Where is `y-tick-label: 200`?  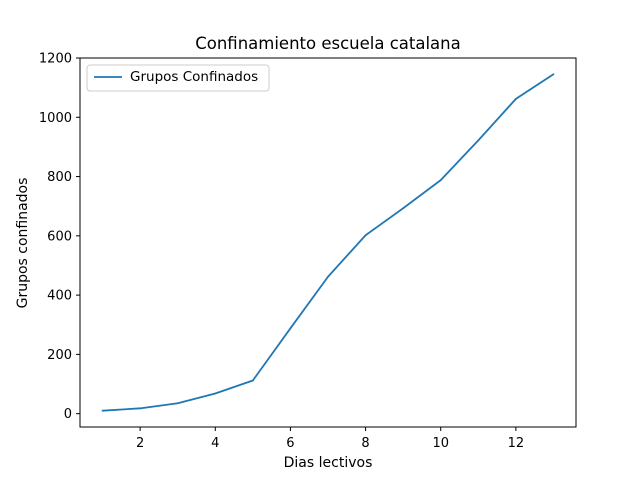
y-tick-label: 200 is located at coordinates (59, 355).